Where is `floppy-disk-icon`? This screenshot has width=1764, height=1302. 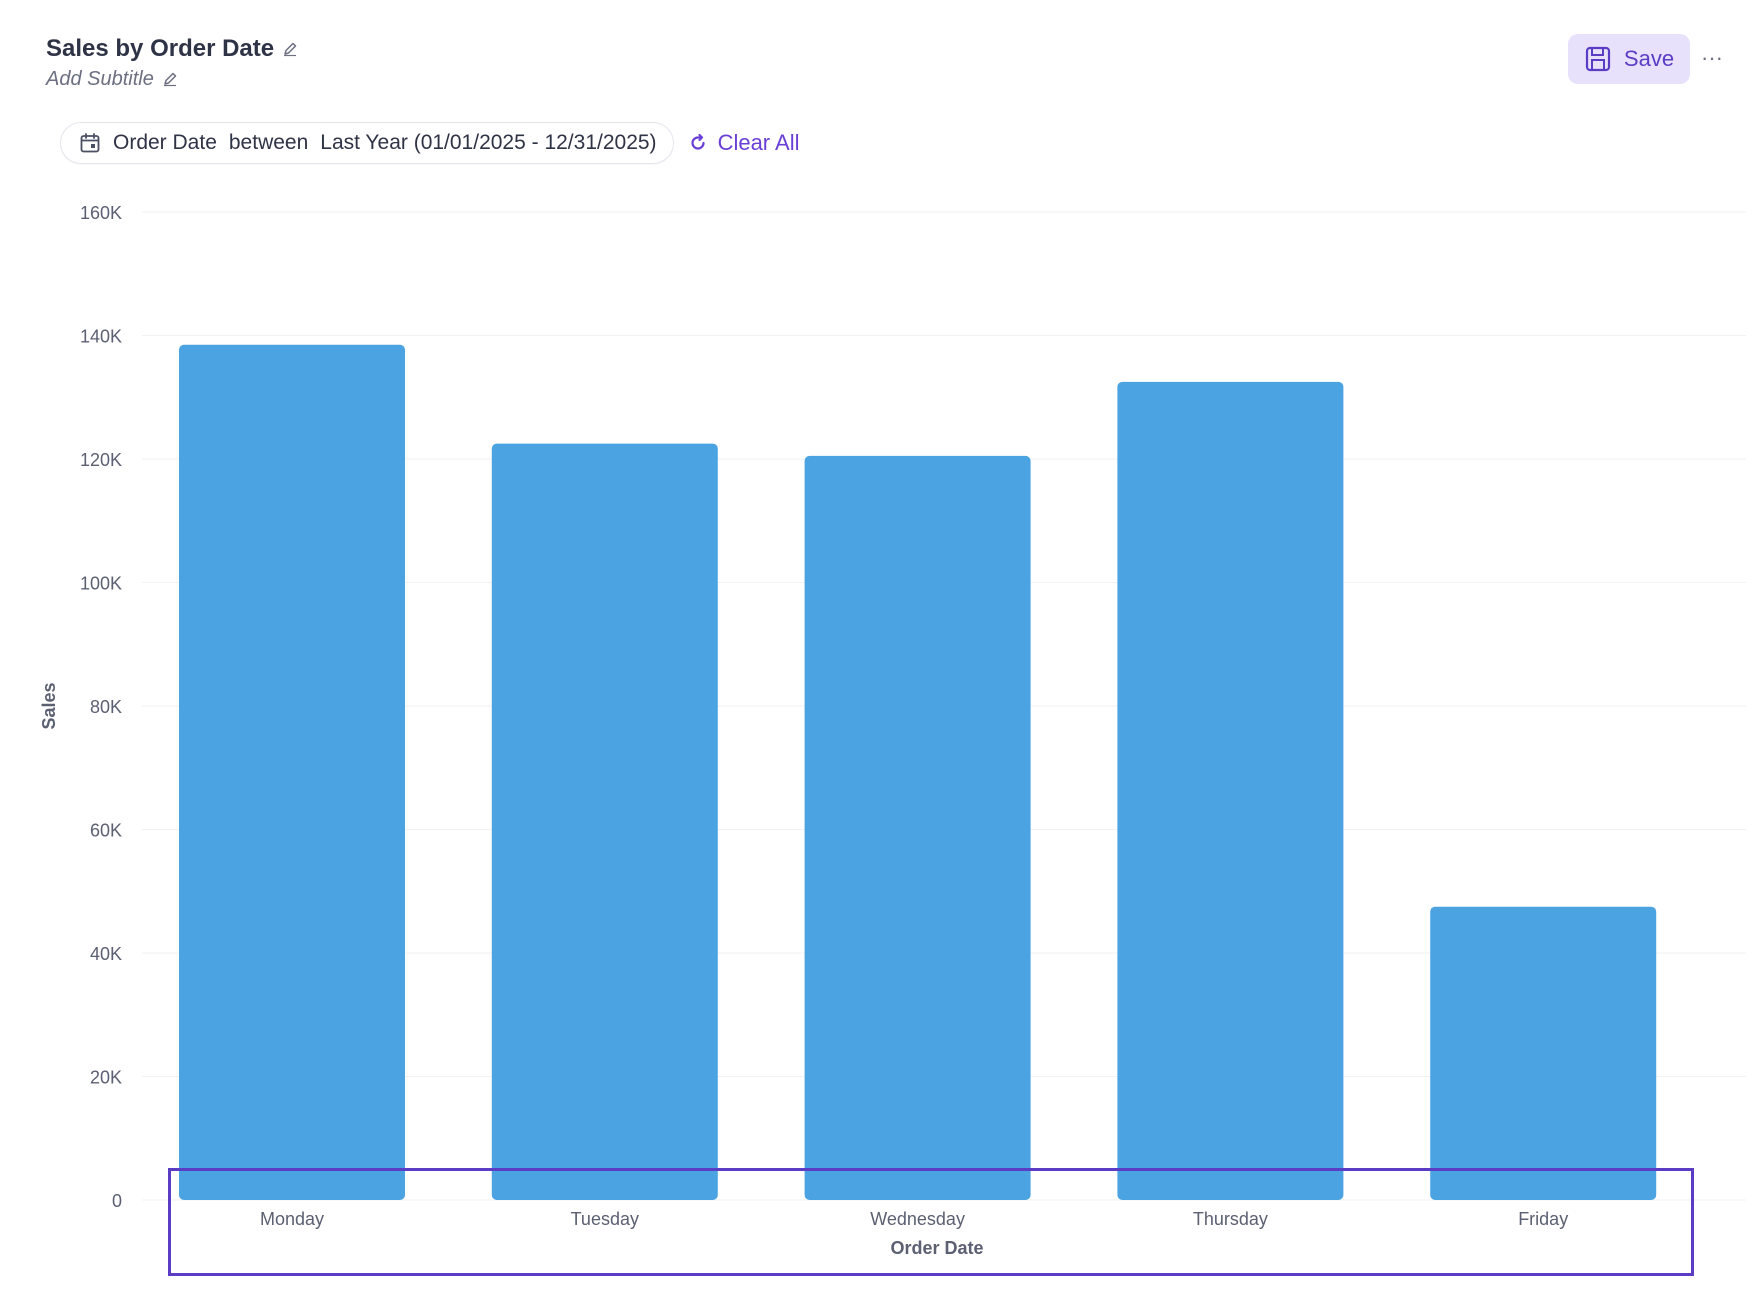
floppy-disk-icon is located at coordinates (1598, 59).